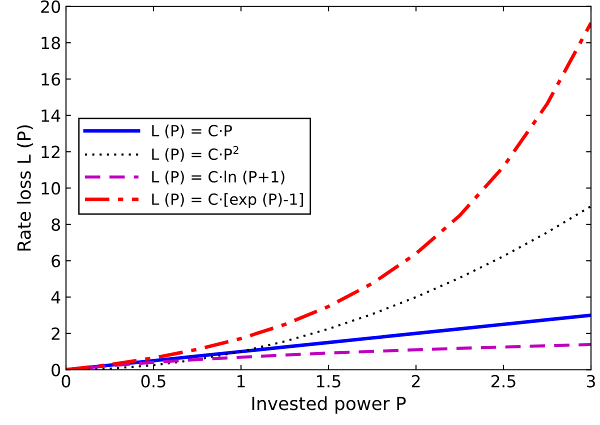 The width and height of the screenshot is (600, 425). I want to click on y-tick-label: 2, so click(56, 333).